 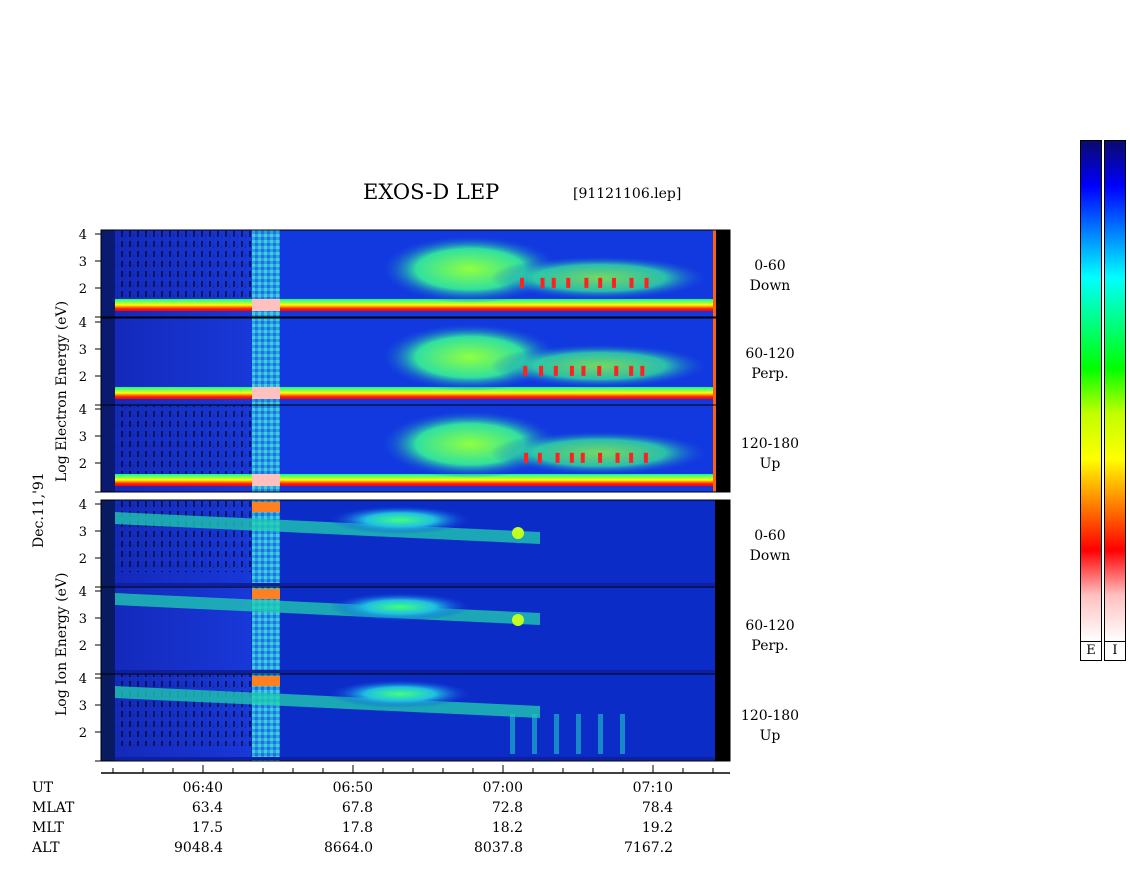 What do you see at coordinates (770, 364) in the screenshot?
I see `panel-label-electron-perp: 60-120 Perp.` at bounding box center [770, 364].